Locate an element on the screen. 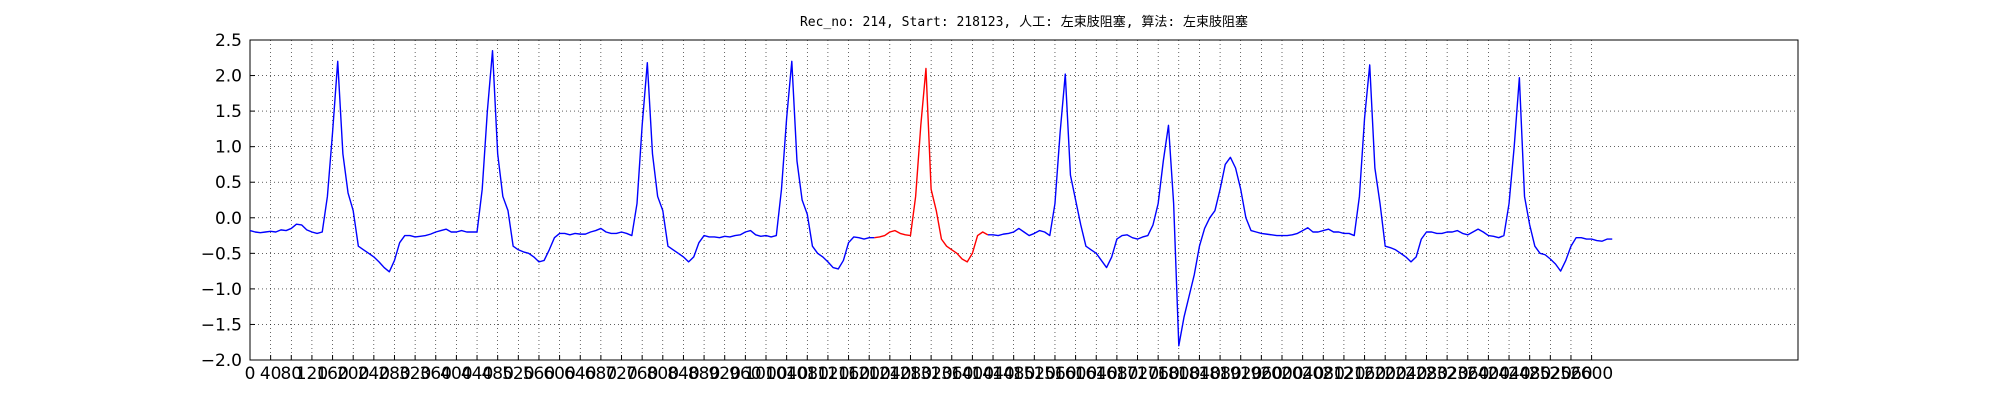 The height and width of the screenshot is (400, 2000). x-tick-label: 40 is located at coordinates (271, 374).